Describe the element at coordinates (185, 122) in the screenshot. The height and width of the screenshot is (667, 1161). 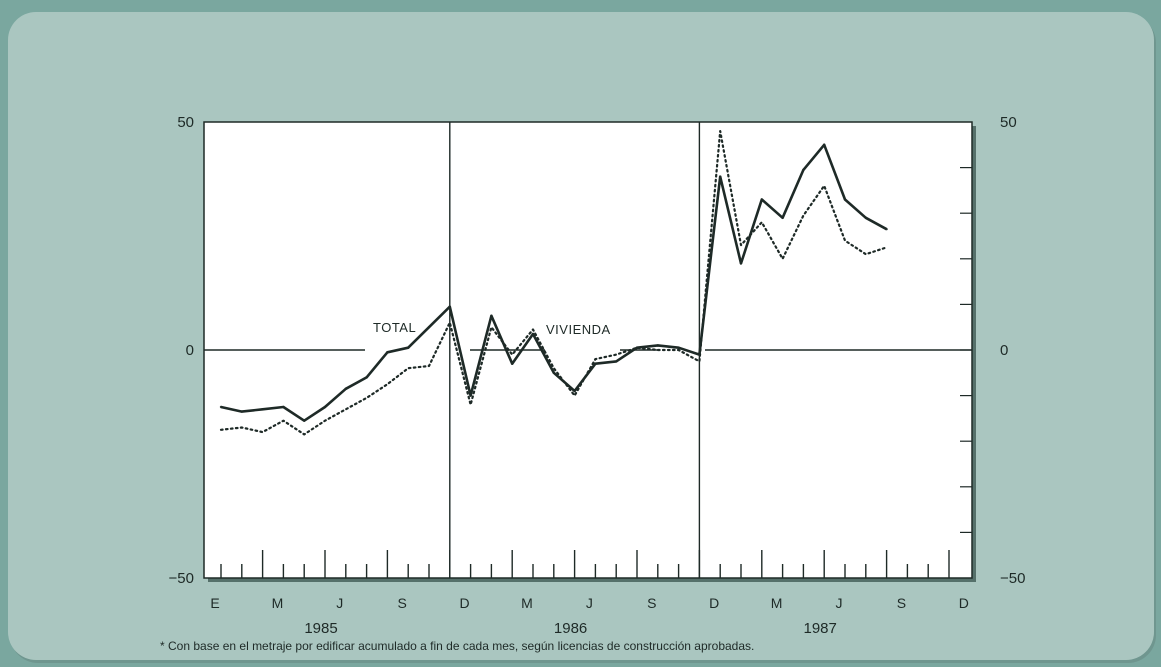
I see `y-tick-label-left: 50` at that location.